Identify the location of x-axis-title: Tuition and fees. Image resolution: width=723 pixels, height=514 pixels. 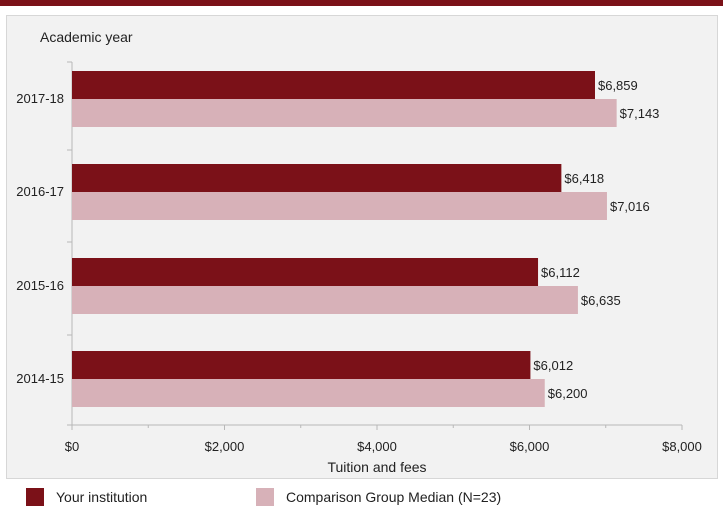
(376, 467).